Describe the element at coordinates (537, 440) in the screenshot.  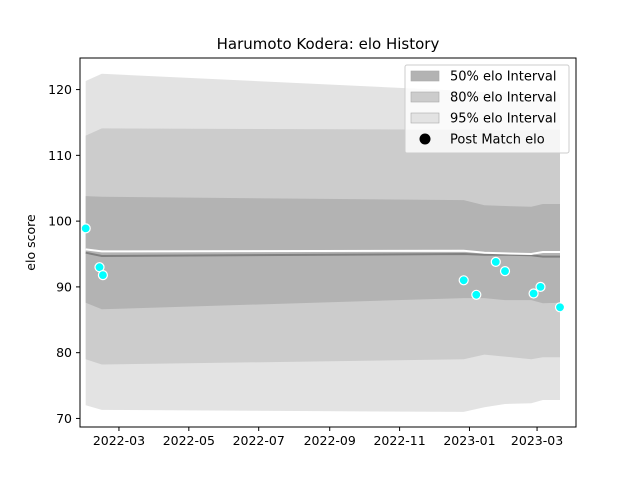
I see `x-tick-label: 2023-03` at that location.